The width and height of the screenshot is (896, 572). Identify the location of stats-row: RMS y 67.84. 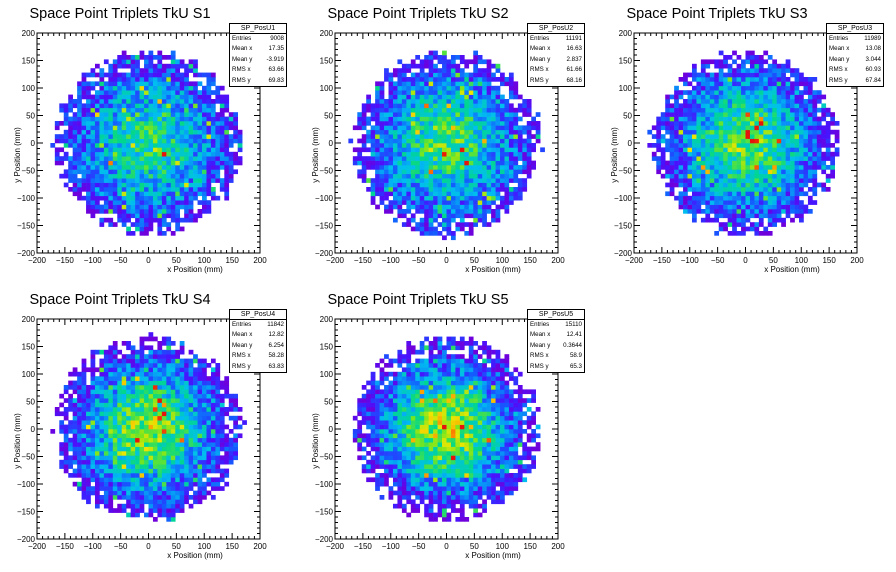
(855, 81).